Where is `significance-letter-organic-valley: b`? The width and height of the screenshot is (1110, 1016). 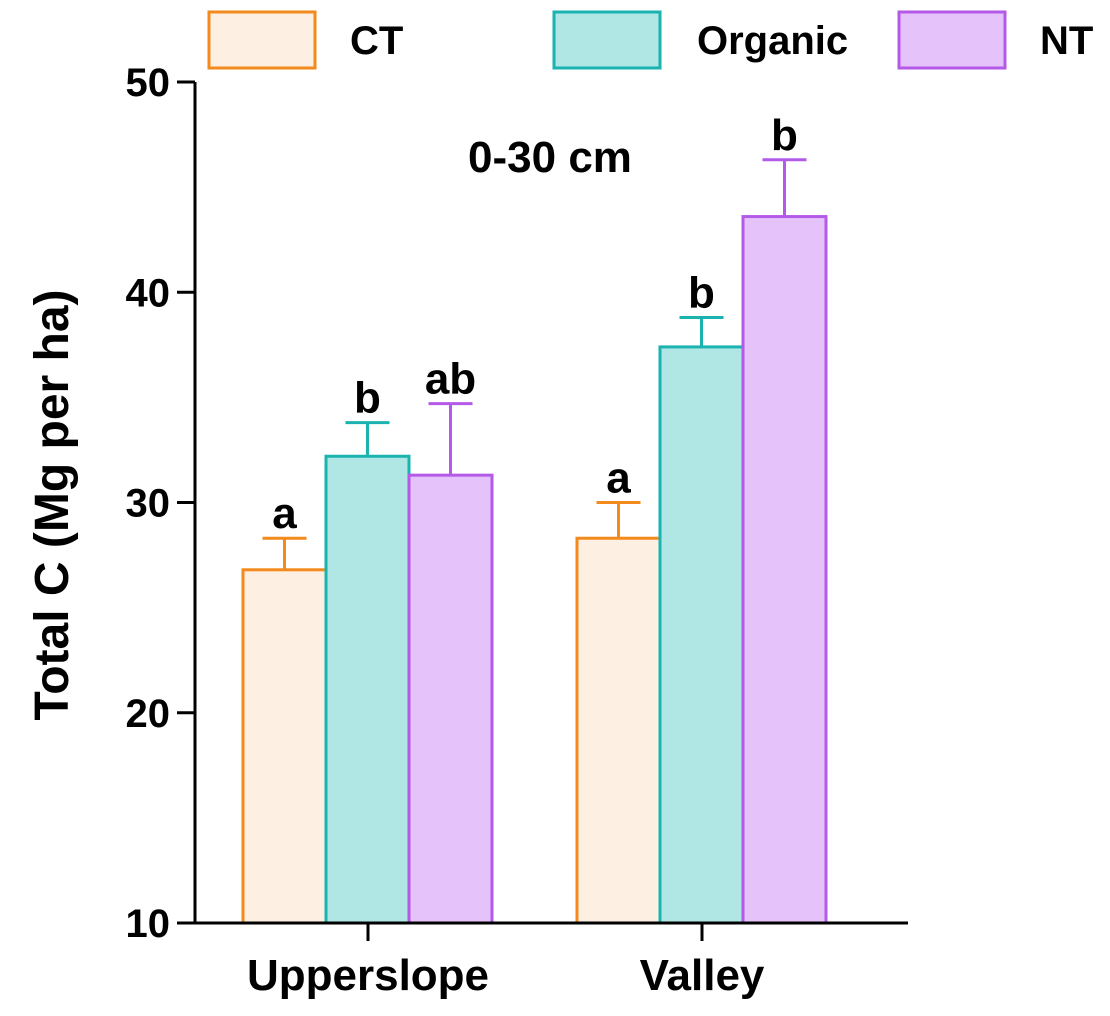
significance-letter-organic-valley: b is located at coordinates (701, 292).